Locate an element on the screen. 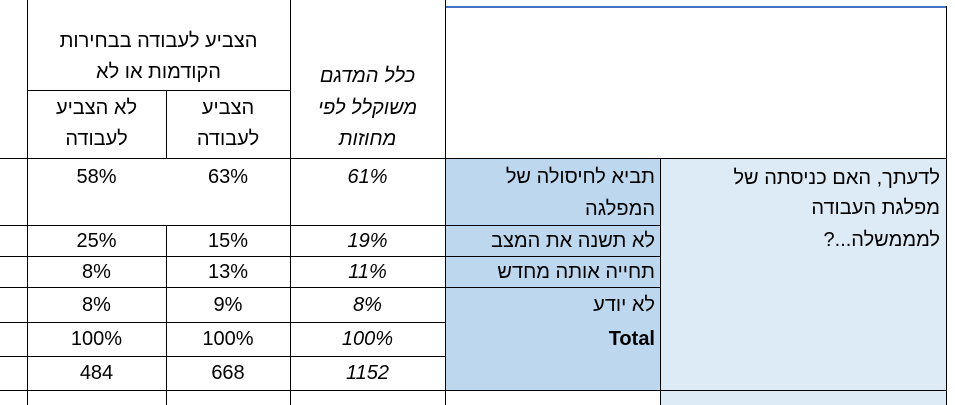  col-header-voted: הצביע is located at coordinates (228, 108).